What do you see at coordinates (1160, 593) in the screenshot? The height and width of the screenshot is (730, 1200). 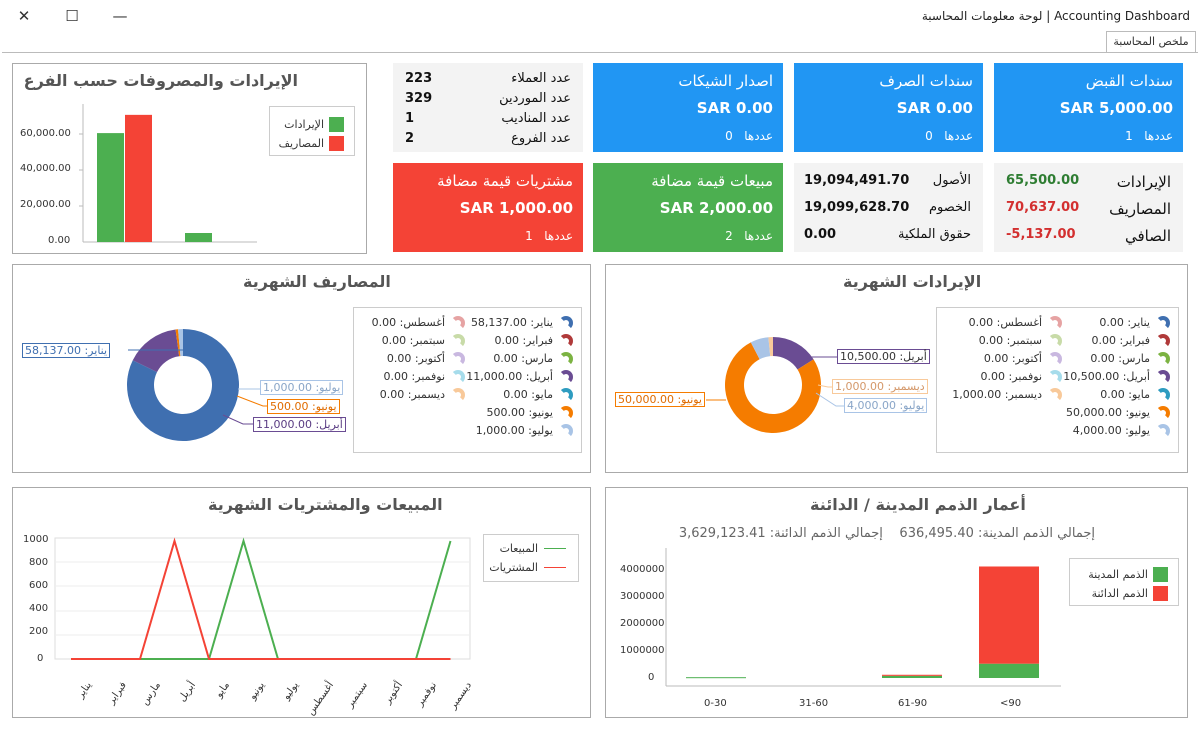 I see `legend-swatch` at bounding box center [1160, 593].